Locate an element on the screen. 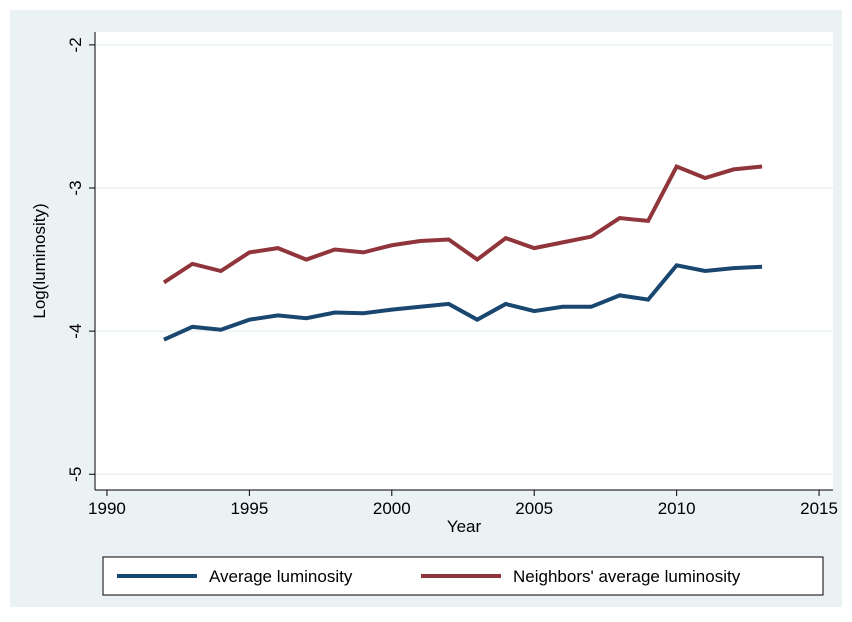  y-tick-label: -2 is located at coordinates (75, 44).